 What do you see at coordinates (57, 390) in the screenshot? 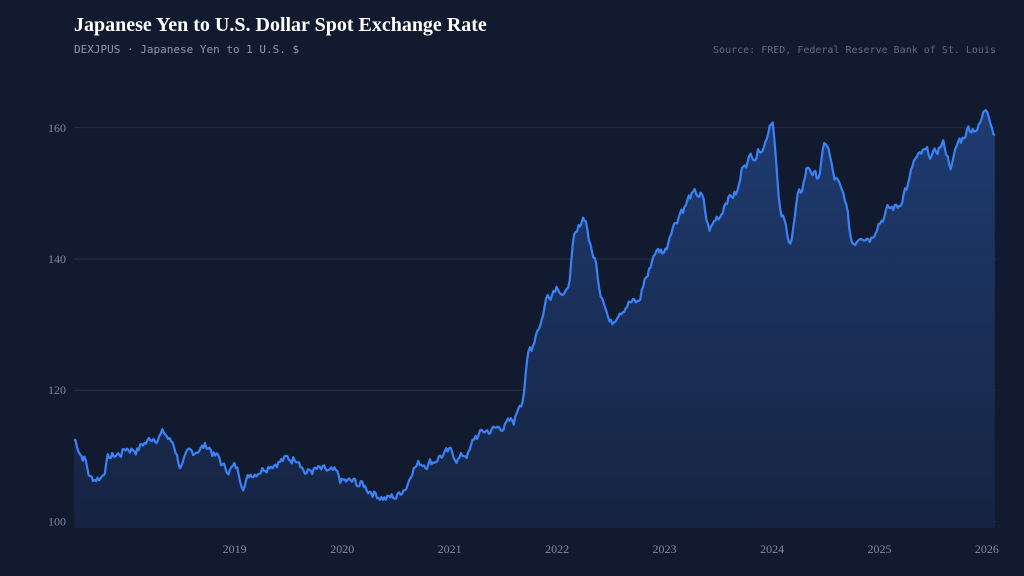
I see `y-tick-label: 120` at bounding box center [57, 390].